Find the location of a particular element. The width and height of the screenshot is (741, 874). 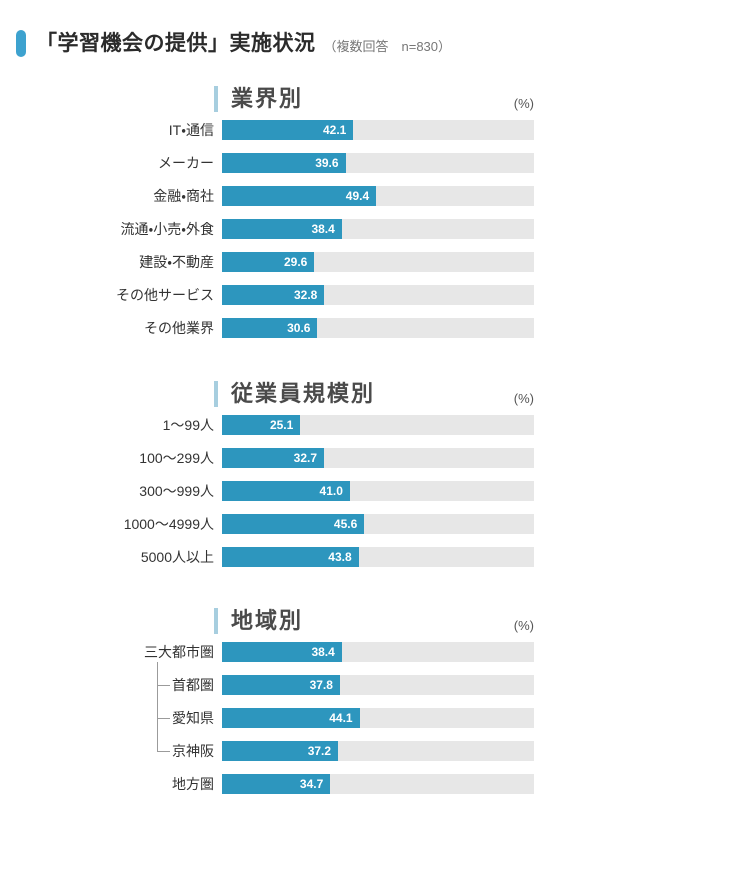

page-subtitle: （複数回答 n=830） is located at coordinates (387, 46).